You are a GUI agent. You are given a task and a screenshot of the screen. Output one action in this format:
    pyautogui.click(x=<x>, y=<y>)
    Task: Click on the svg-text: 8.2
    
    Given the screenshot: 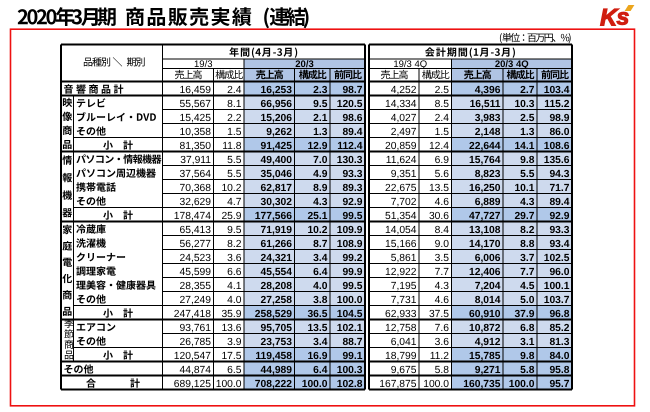 What is the action you would take?
    pyautogui.click(x=234, y=244)
    